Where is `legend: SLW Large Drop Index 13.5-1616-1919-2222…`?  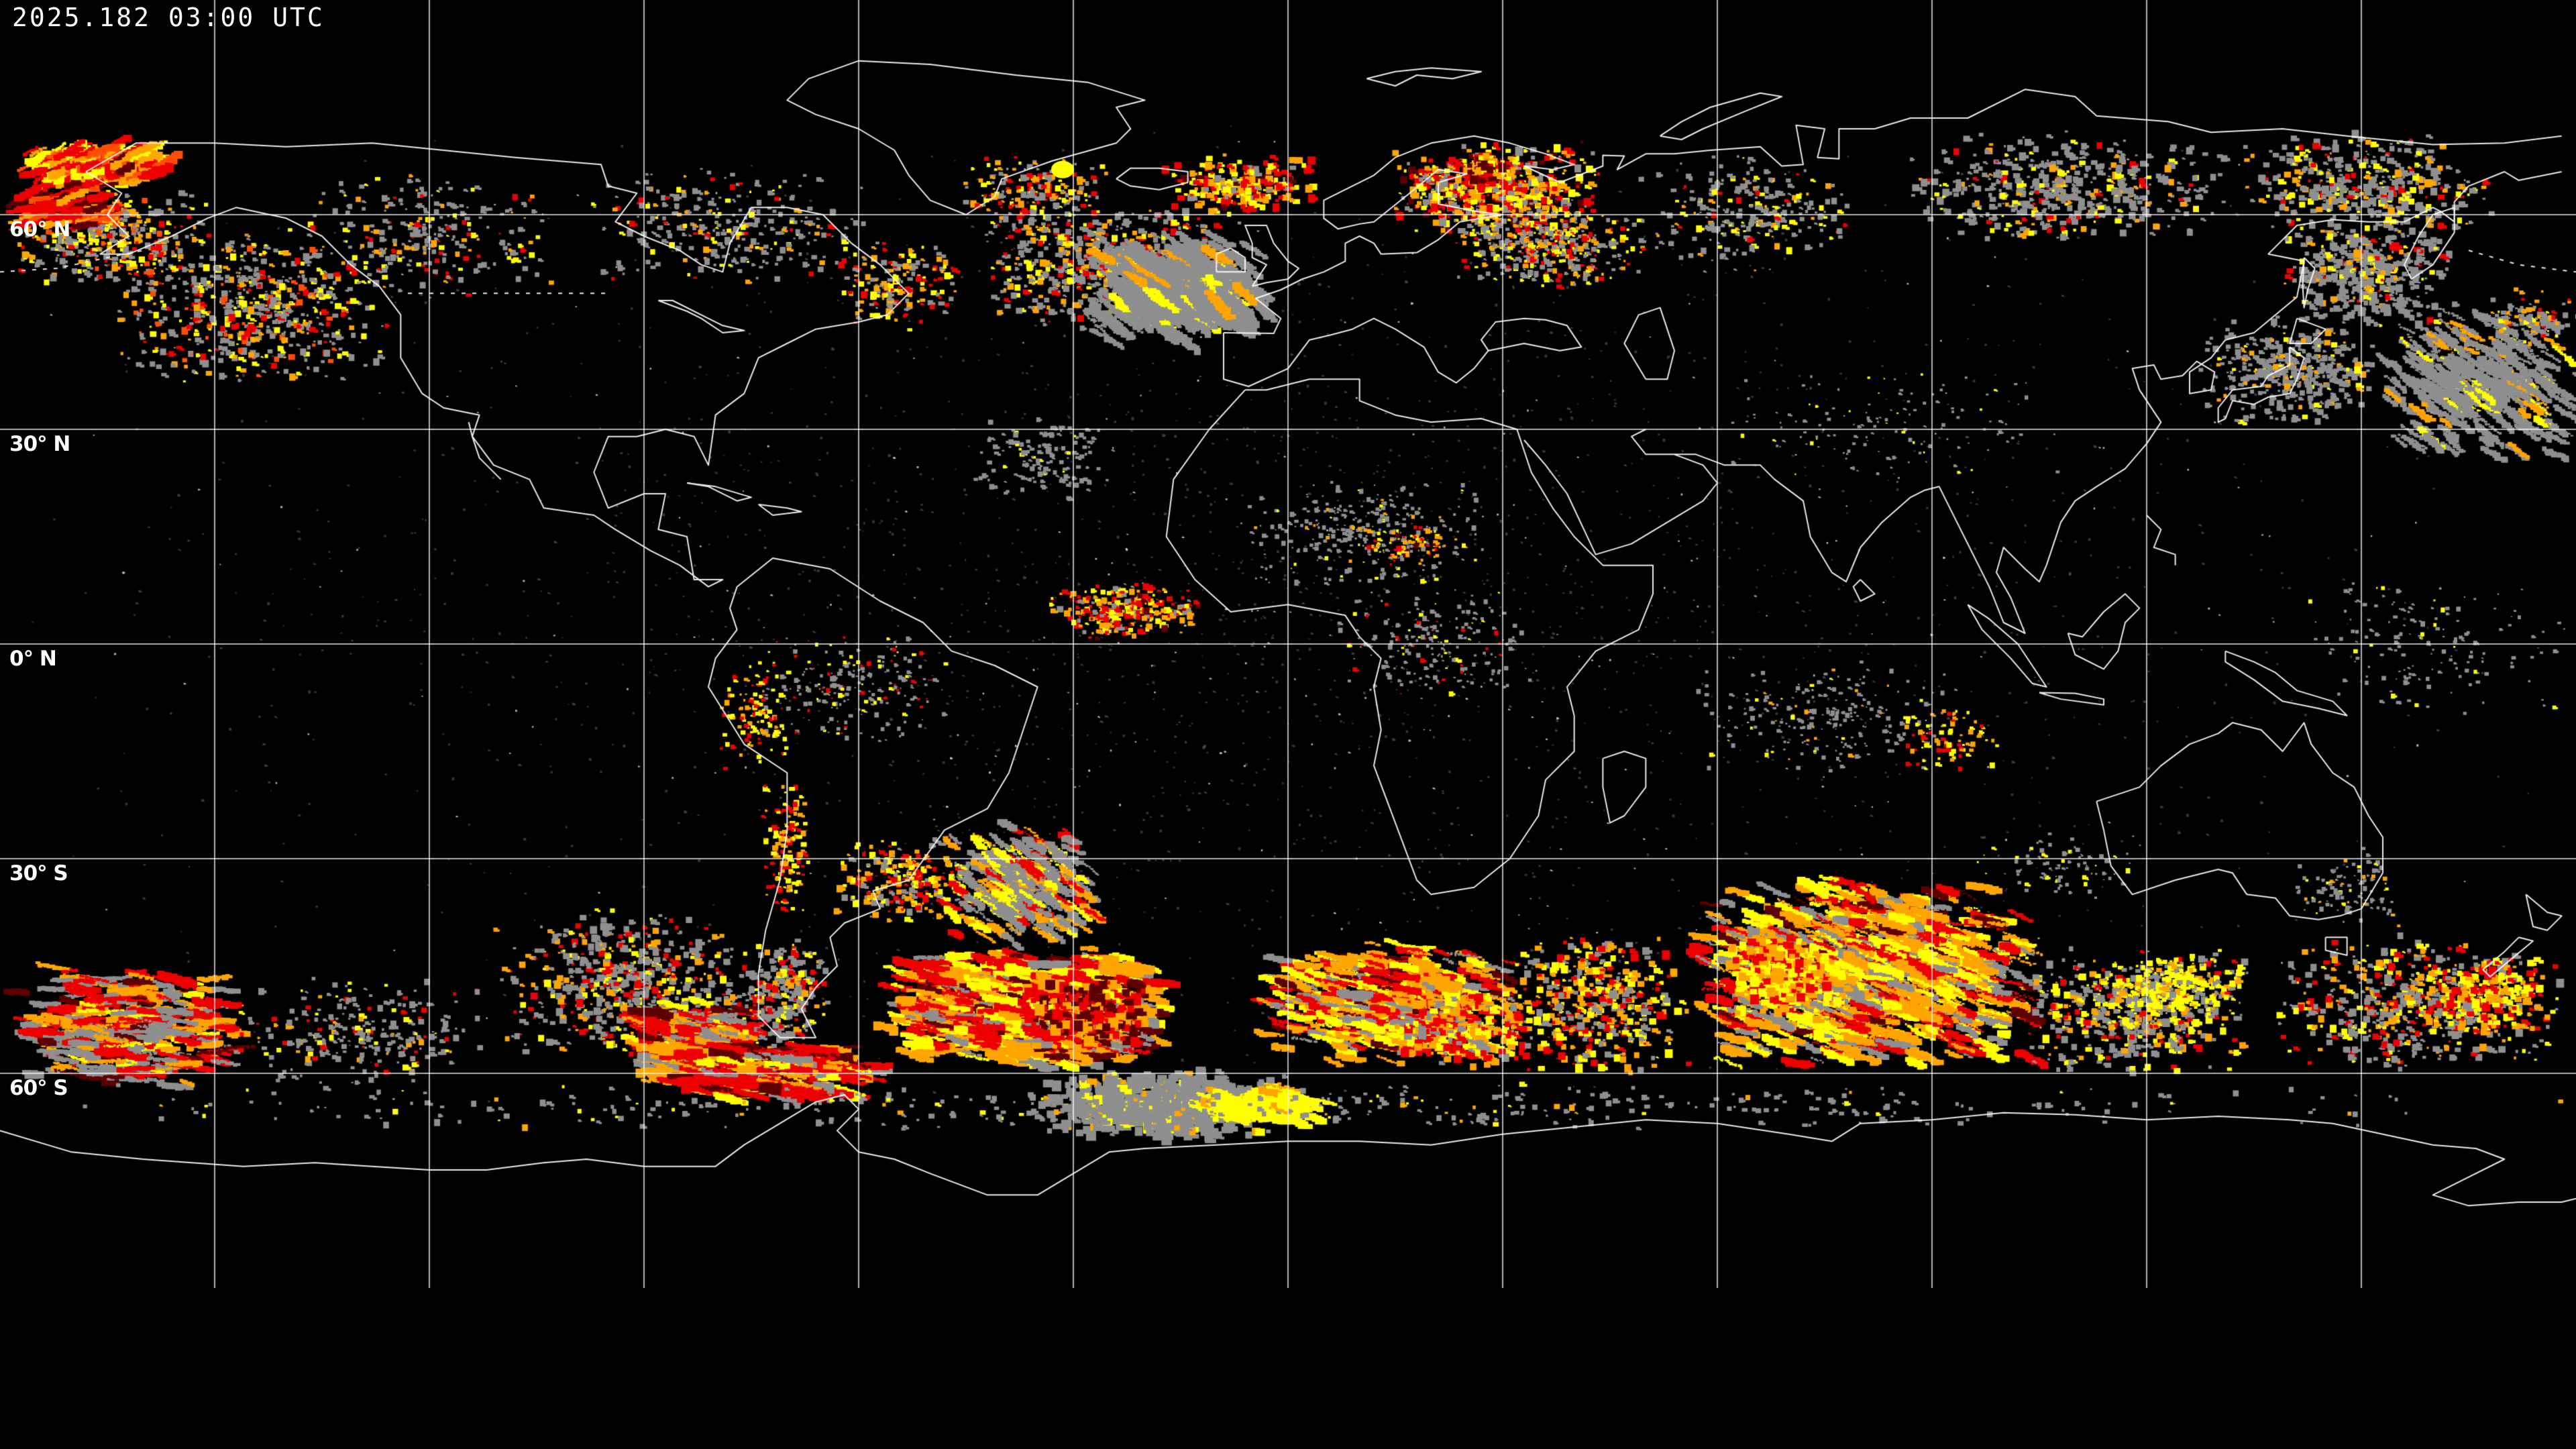 legend: SLW Large Drop Index 13.5-1616-1919-2222… is located at coordinates (1288, 1368).